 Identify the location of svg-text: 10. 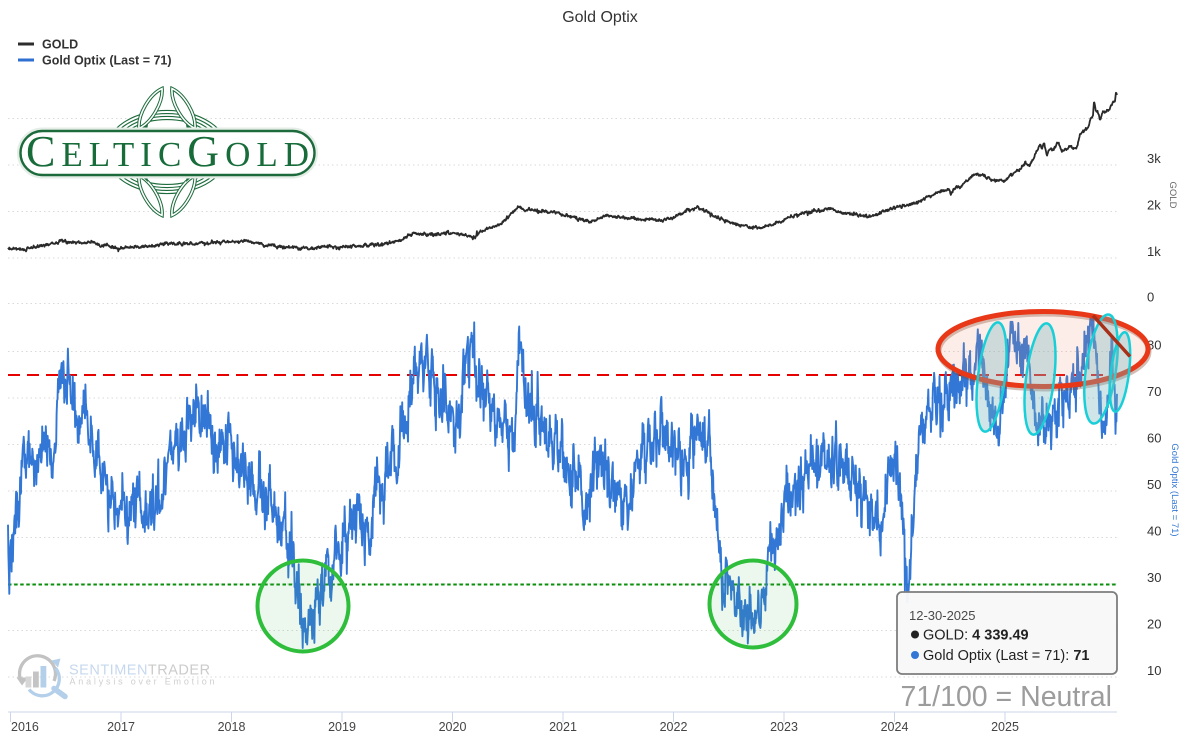
(1154, 670).